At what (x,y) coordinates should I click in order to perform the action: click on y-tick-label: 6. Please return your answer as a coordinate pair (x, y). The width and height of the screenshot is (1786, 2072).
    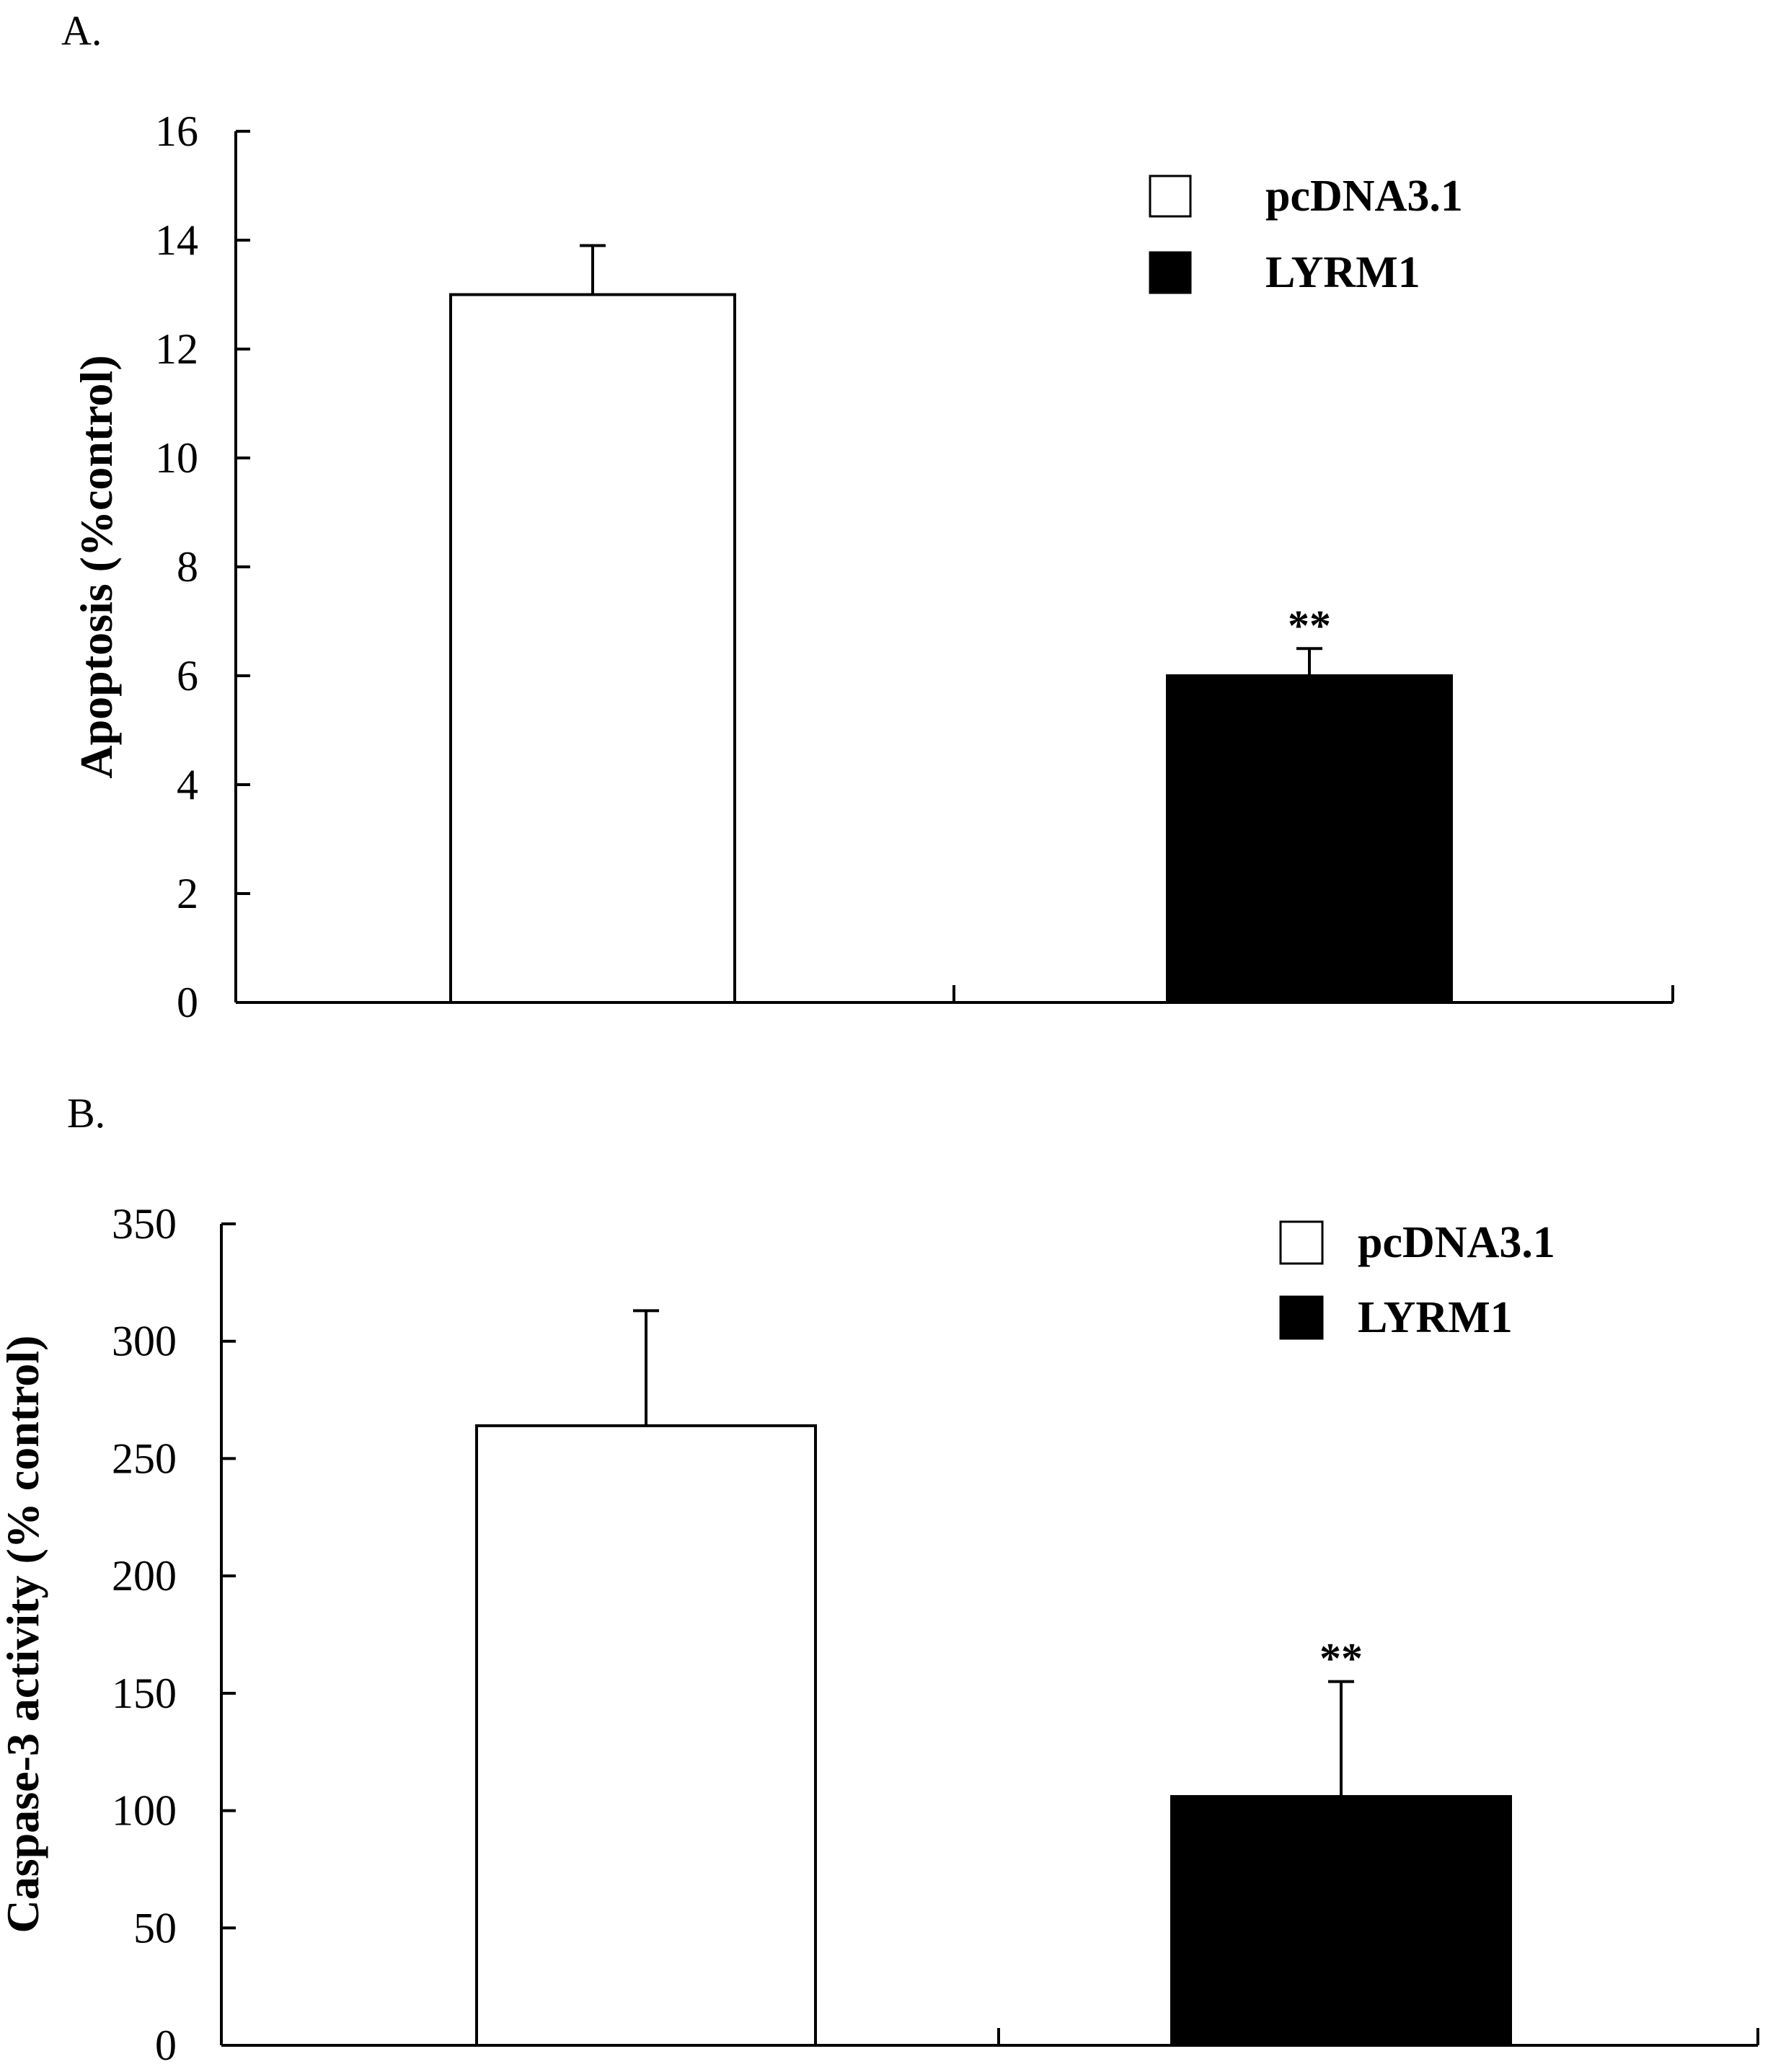
    Looking at the image, I should click on (187, 676).